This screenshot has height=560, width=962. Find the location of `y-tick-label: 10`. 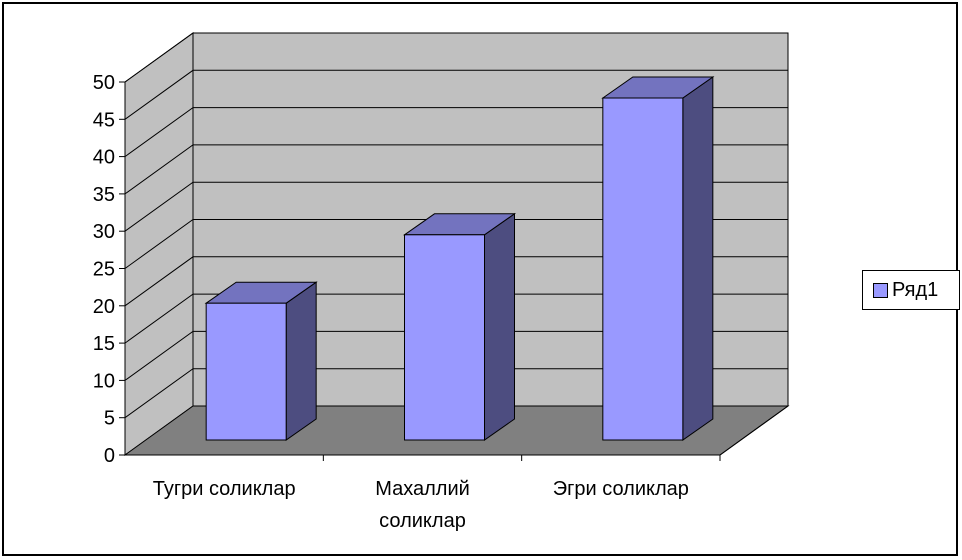

y-tick-label: 10 is located at coordinates (104, 381).